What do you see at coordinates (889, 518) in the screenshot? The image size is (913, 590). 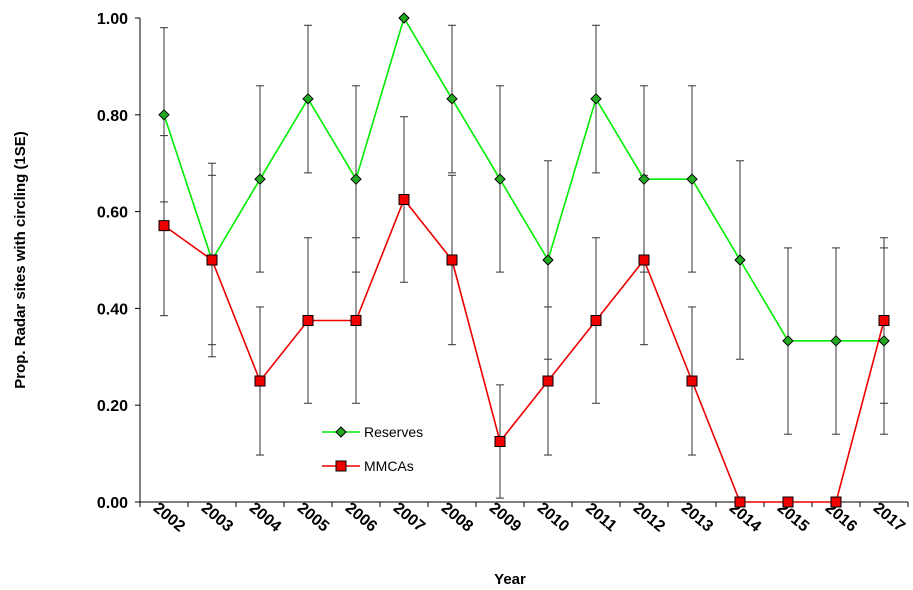 I see `x-tick-label: 2017` at bounding box center [889, 518].